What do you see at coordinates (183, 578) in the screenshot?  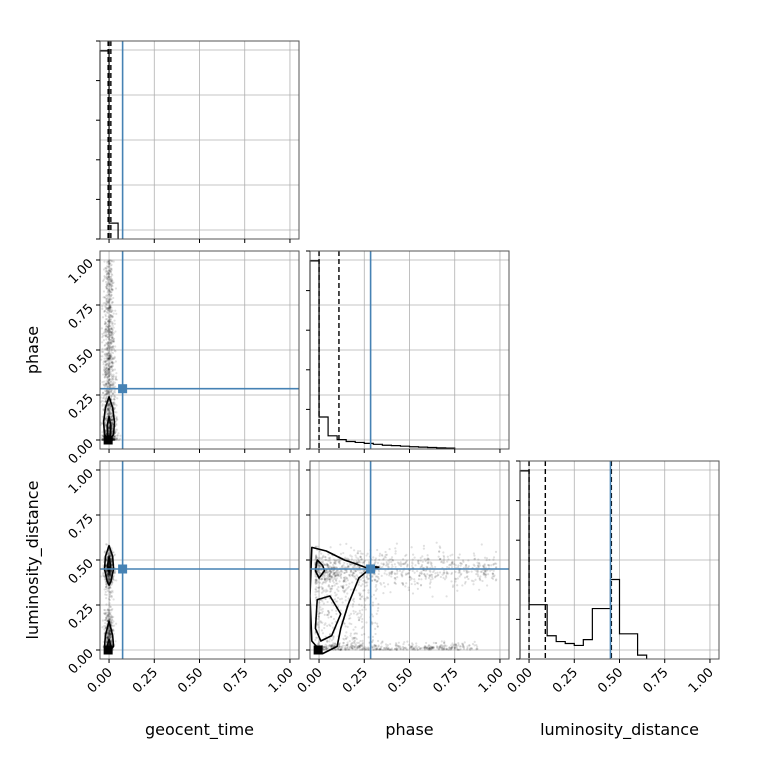 I see `scatter-luminosity-distance-vs-geocent-time: 0.00 0.25 0.50 0.75 1.00 0.00 0.25 0.50 0.75 1.00` at bounding box center [183, 578].